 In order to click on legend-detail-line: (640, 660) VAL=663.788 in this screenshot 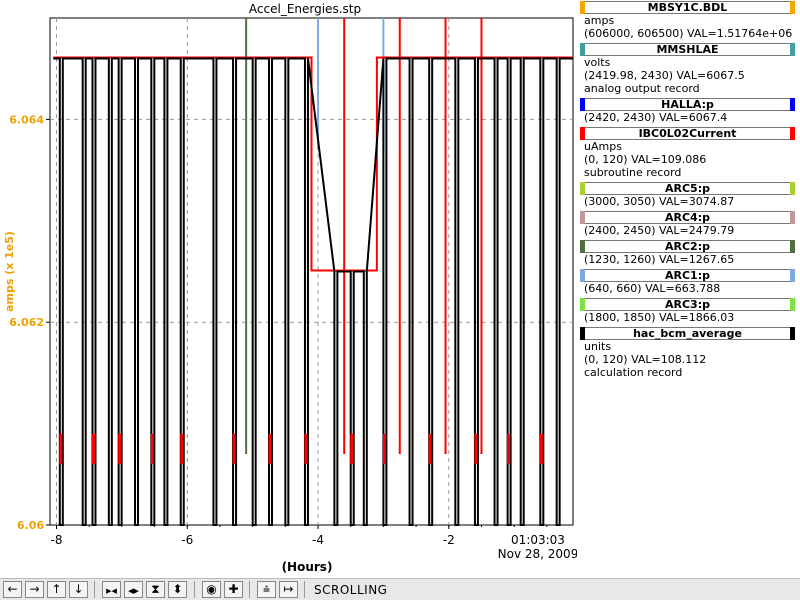, I will do `click(652, 288)`.